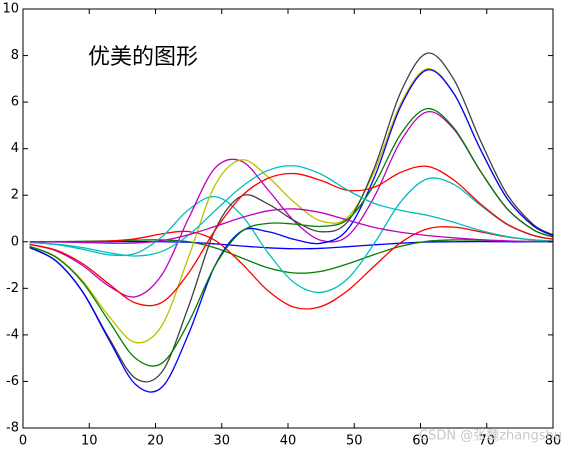 The image size is (564, 453). What do you see at coordinates (486, 441) in the screenshot?
I see `x-tick-label: 70` at bounding box center [486, 441].